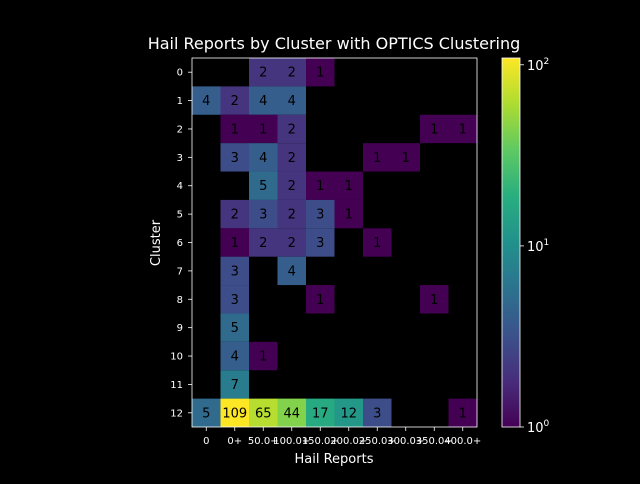 Image resolution: width=640 pixels, height=484 pixels. What do you see at coordinates (538, 427) in the screenshot?
I see `colorbar-tick-label: 100` at bounding box center [538, 427].